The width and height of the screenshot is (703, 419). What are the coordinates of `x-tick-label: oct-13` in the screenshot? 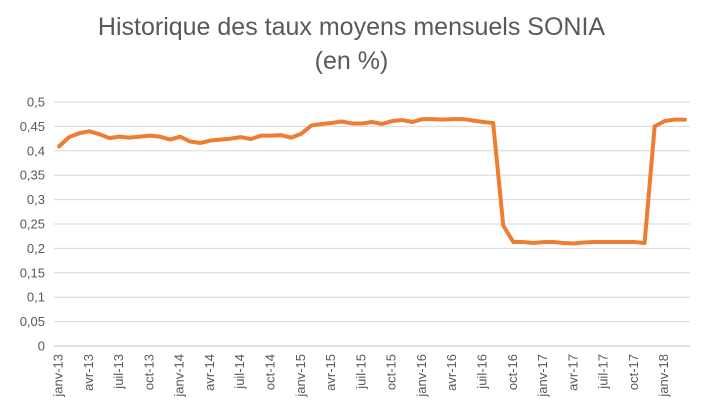 It's located at (148, 372).